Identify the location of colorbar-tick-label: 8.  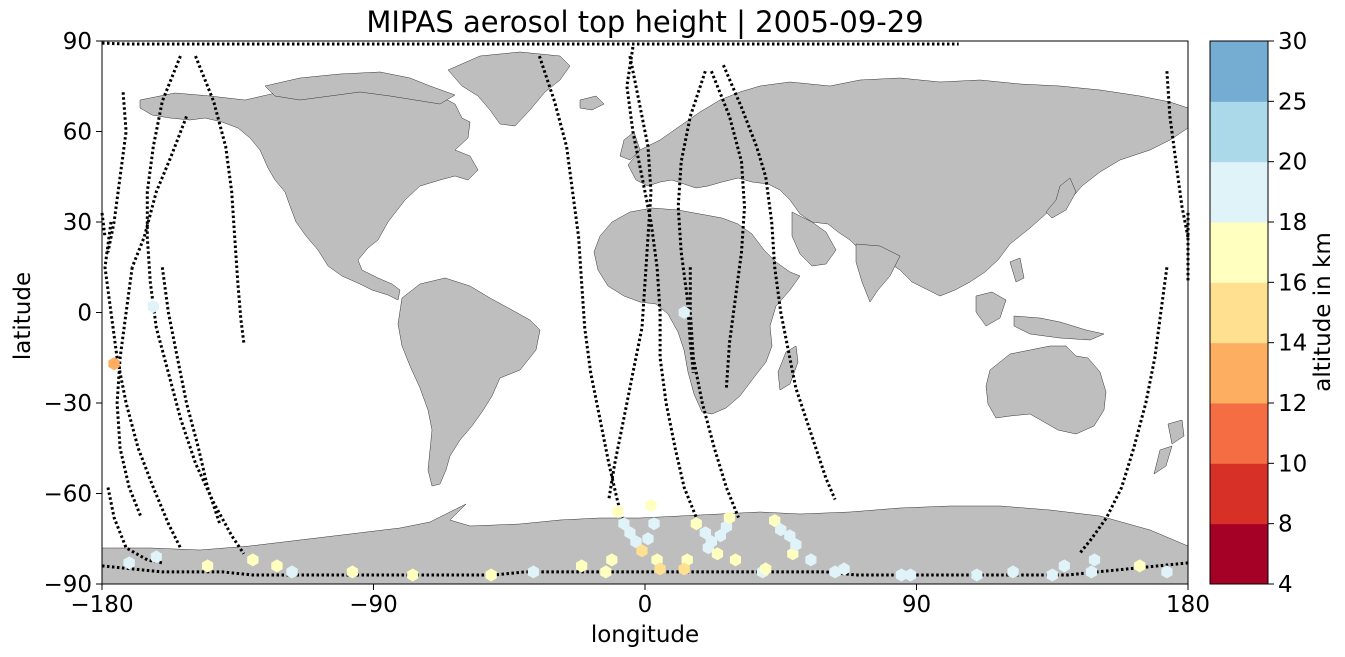
(1285, 525).